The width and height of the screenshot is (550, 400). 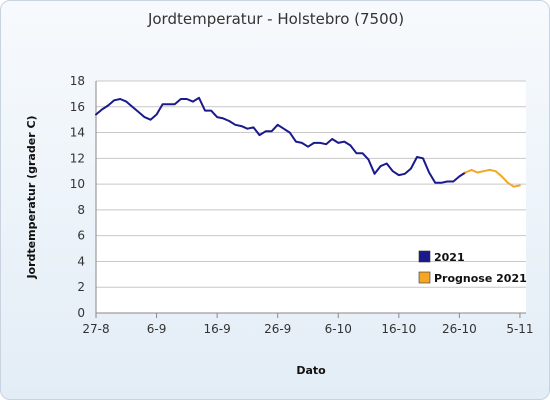 I want to click on x-tick-label: 27-8, so click(x=95, y=329).